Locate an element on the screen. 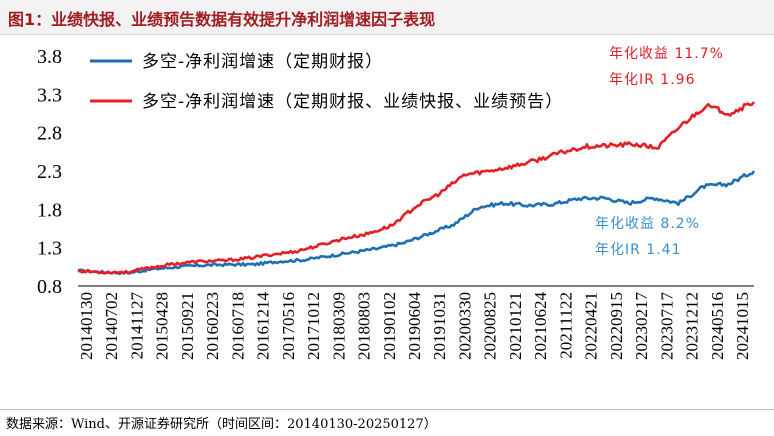 The width and height of the screenshot is (774, 436). title-bar: 图1：业绩快报、业绩预告数据有效提升净利润增速因子表现 is located at coordinates (387, 17).